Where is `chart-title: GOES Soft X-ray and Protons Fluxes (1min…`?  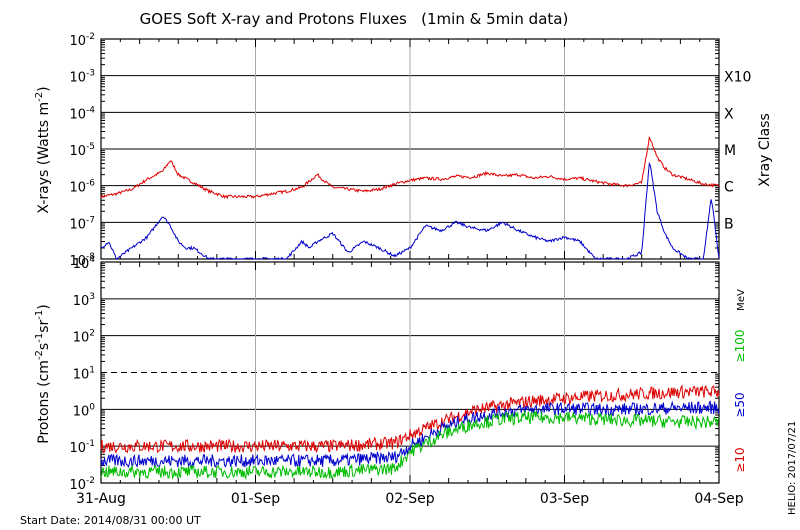
chart-title: GOES Soft X-ray and Protons Fluxes (1min… is located at coordinates (354, 19).